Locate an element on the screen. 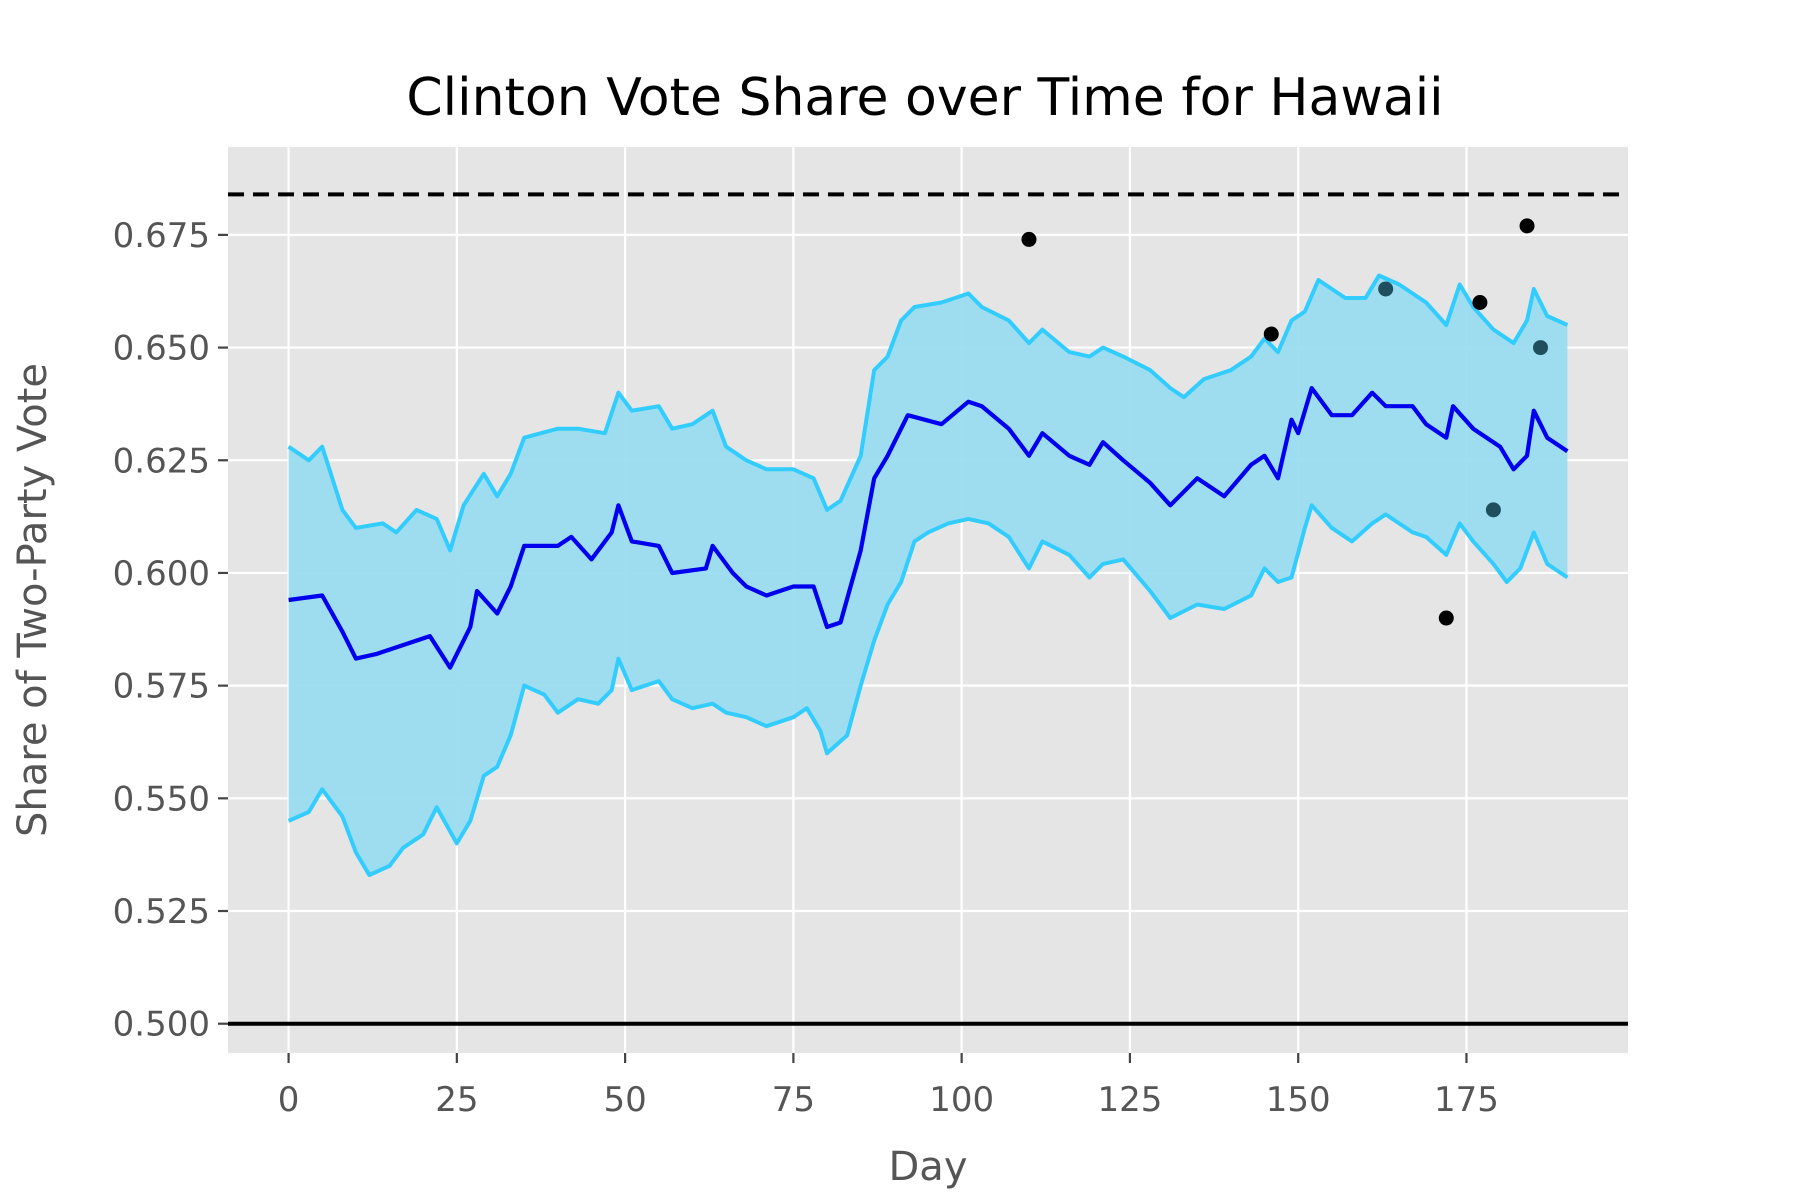  y-axis: 0.500 0.525 0.550 0.575 0.600 0.625 0.650 0.675 is located at coordinates (170, 630).